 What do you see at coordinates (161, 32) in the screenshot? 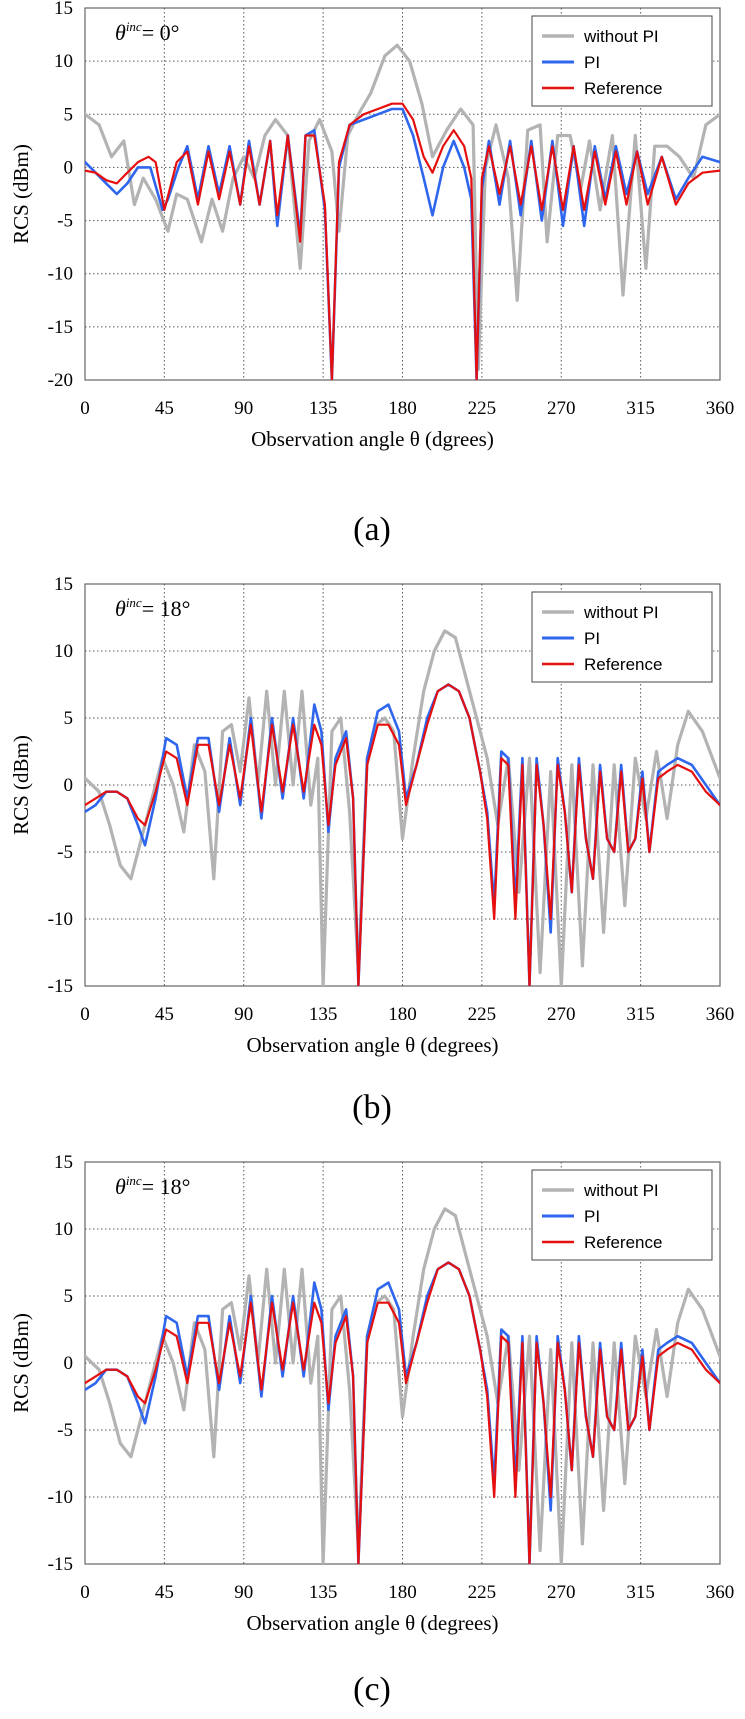
I see `angle-value: = 0°` at bounding box center [161, 32].